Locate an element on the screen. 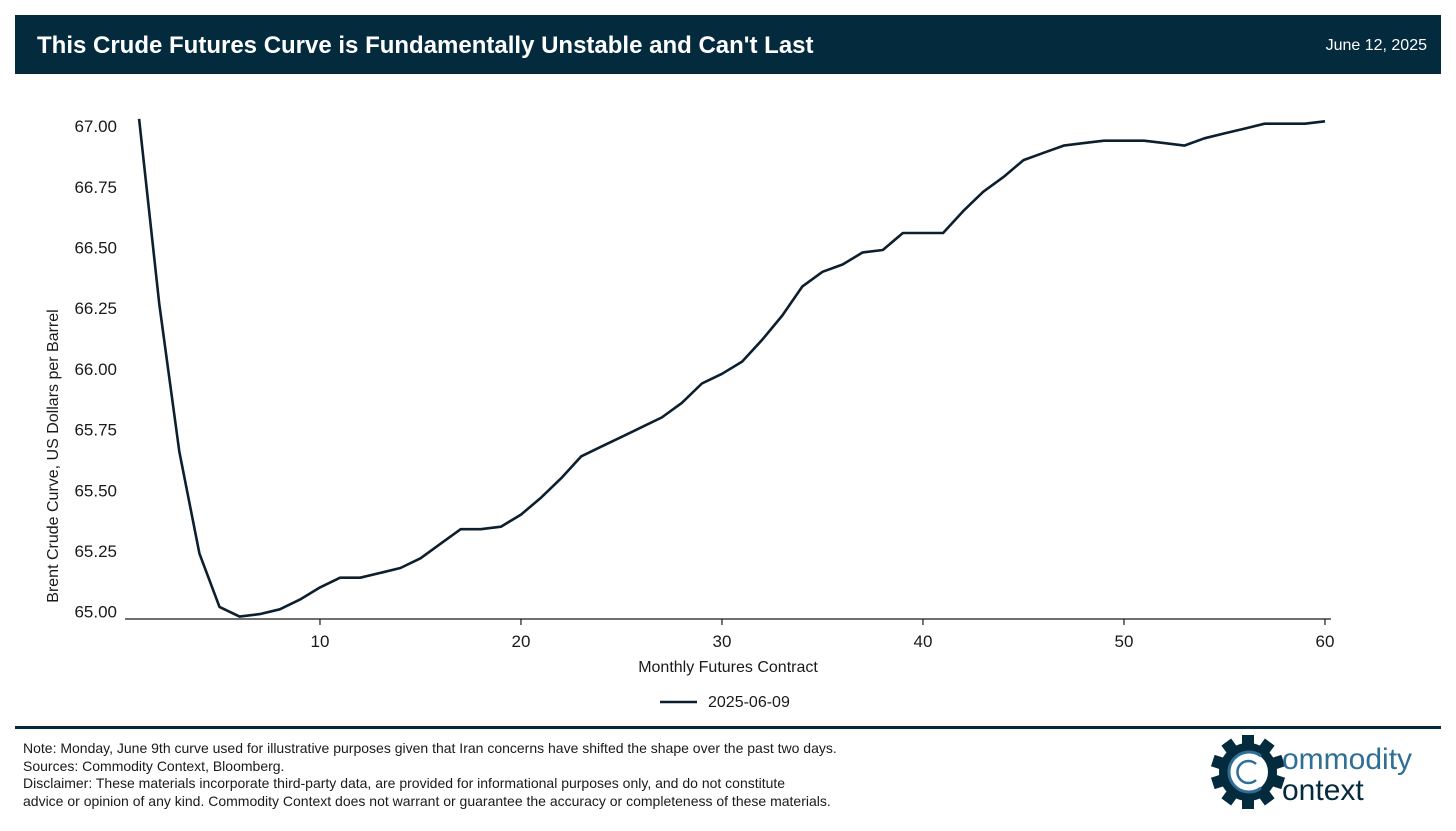  legend: 2025-06-09 is located at coordinates (725, 702).